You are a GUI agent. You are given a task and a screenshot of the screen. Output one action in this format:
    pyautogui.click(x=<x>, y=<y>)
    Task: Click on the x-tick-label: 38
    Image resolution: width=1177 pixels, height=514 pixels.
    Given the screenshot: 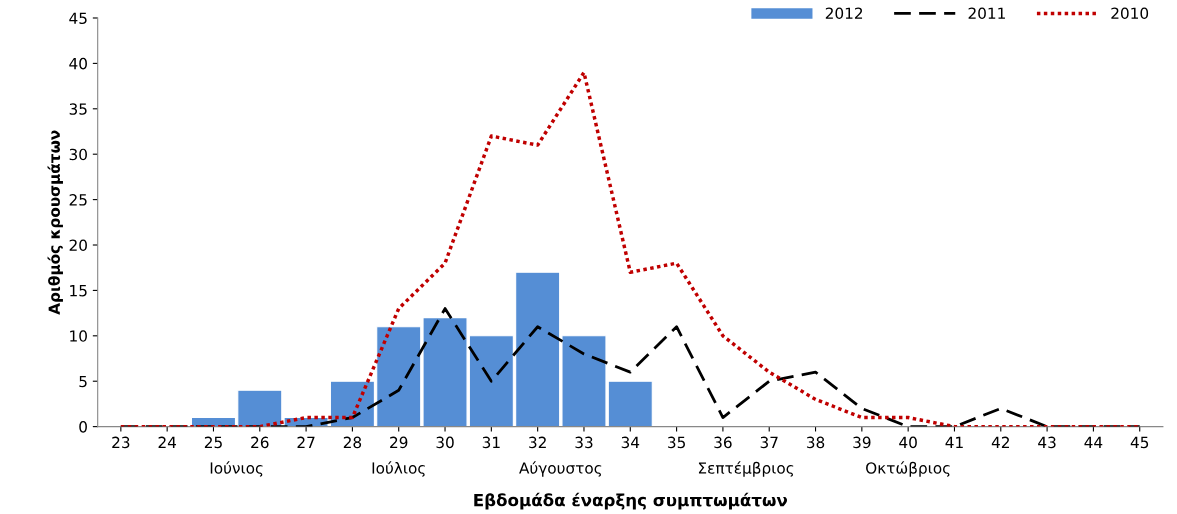 What is the action you would take?
    pyautogui.click(x=815, y=442)
    